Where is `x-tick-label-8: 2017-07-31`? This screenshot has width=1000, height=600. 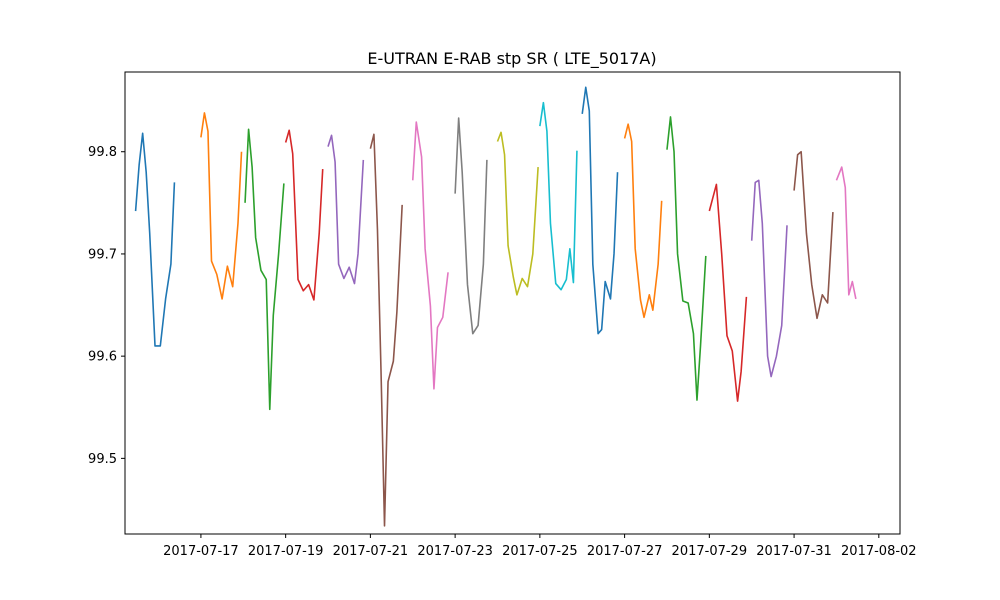 x-tick-label-8: 2017-07-31 is located at coordinates (794, 551).